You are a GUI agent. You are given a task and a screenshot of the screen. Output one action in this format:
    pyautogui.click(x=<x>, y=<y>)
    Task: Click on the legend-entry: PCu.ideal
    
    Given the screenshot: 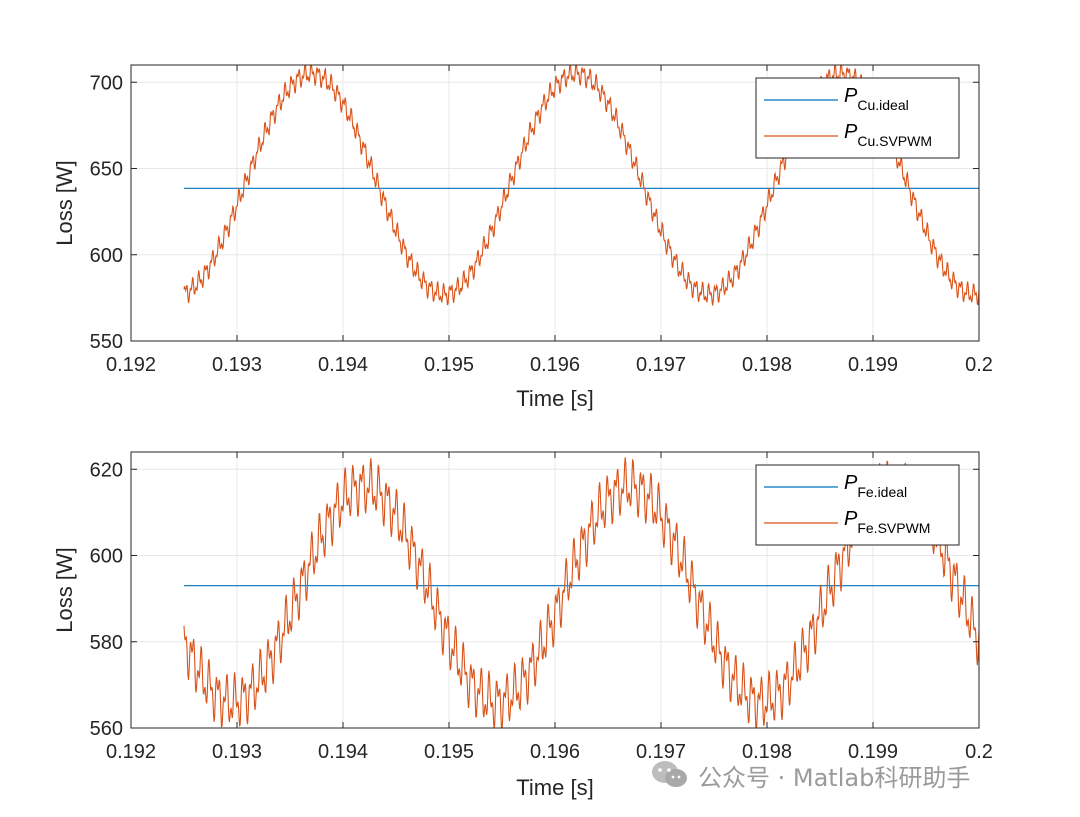 What is the action you would take?
    pyautogui.click(x=876, y=99)
    